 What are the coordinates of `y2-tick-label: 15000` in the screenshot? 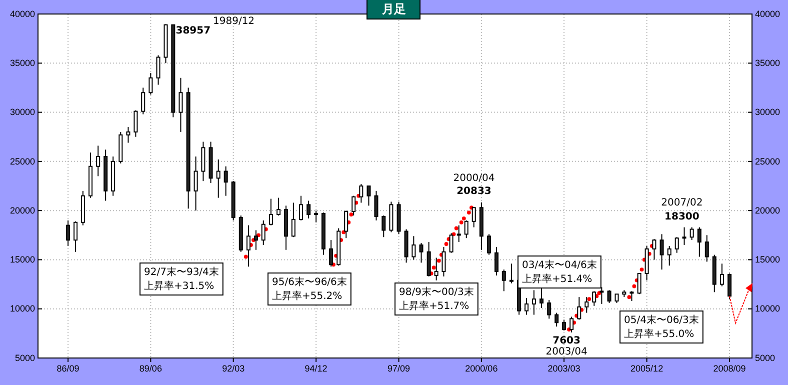 It's located at (767, 259).